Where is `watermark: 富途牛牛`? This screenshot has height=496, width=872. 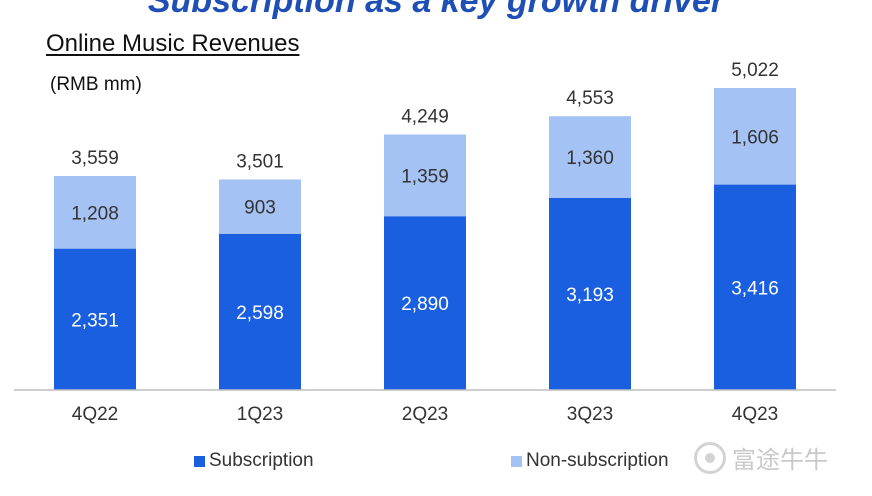 watermark: 富途牛牛 is located at coordinates (761, 457).